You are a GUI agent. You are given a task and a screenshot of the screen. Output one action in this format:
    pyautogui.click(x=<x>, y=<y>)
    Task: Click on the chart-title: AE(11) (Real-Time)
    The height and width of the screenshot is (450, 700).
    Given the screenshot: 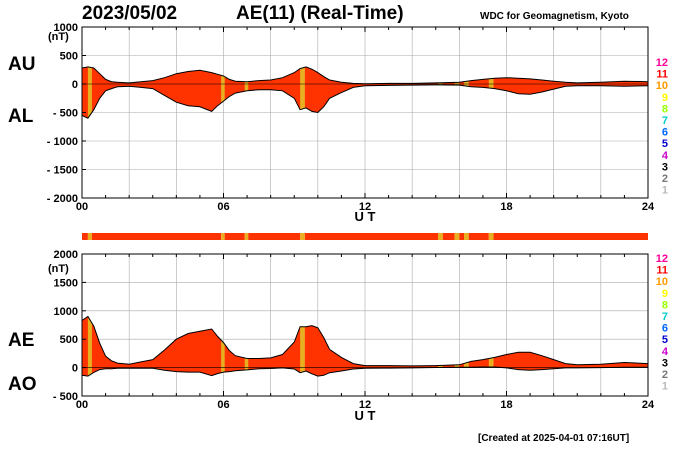 What is the action you would take?
    pyautogui.click(x=320, y=13)
    